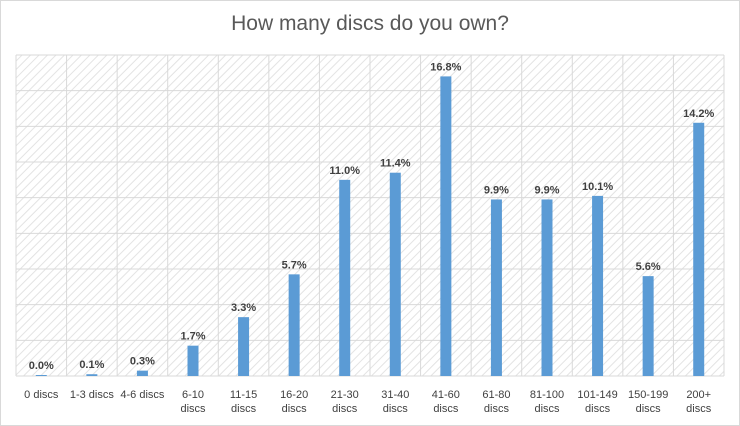 The width and height of the screenshot is (740, 426). What do you see at coordinates (345, 395) in the screenshot?
I see `x-tick-label: 21-30` at bounding box center [345, 395].